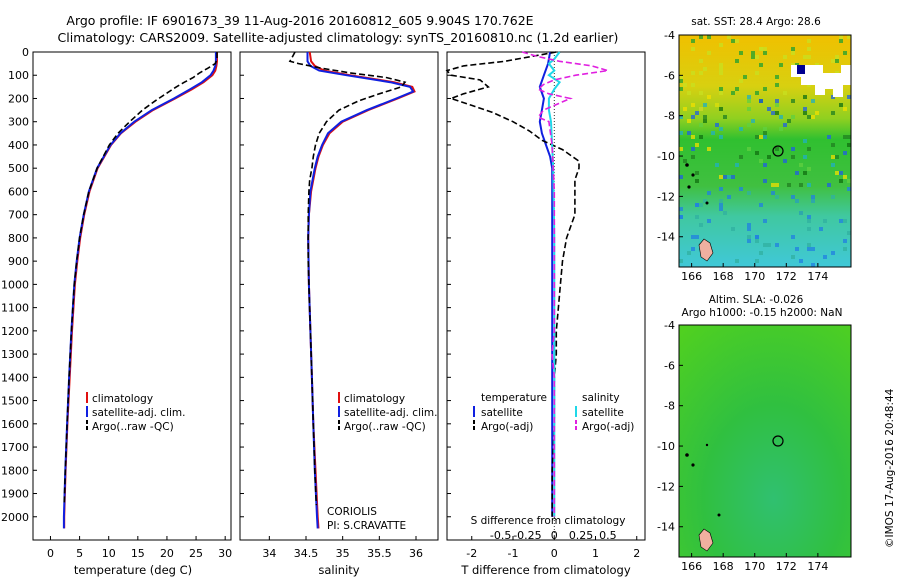  I want to click on sla-map-title-line1: Altim. SLA: -0.026, so click(756, 300).